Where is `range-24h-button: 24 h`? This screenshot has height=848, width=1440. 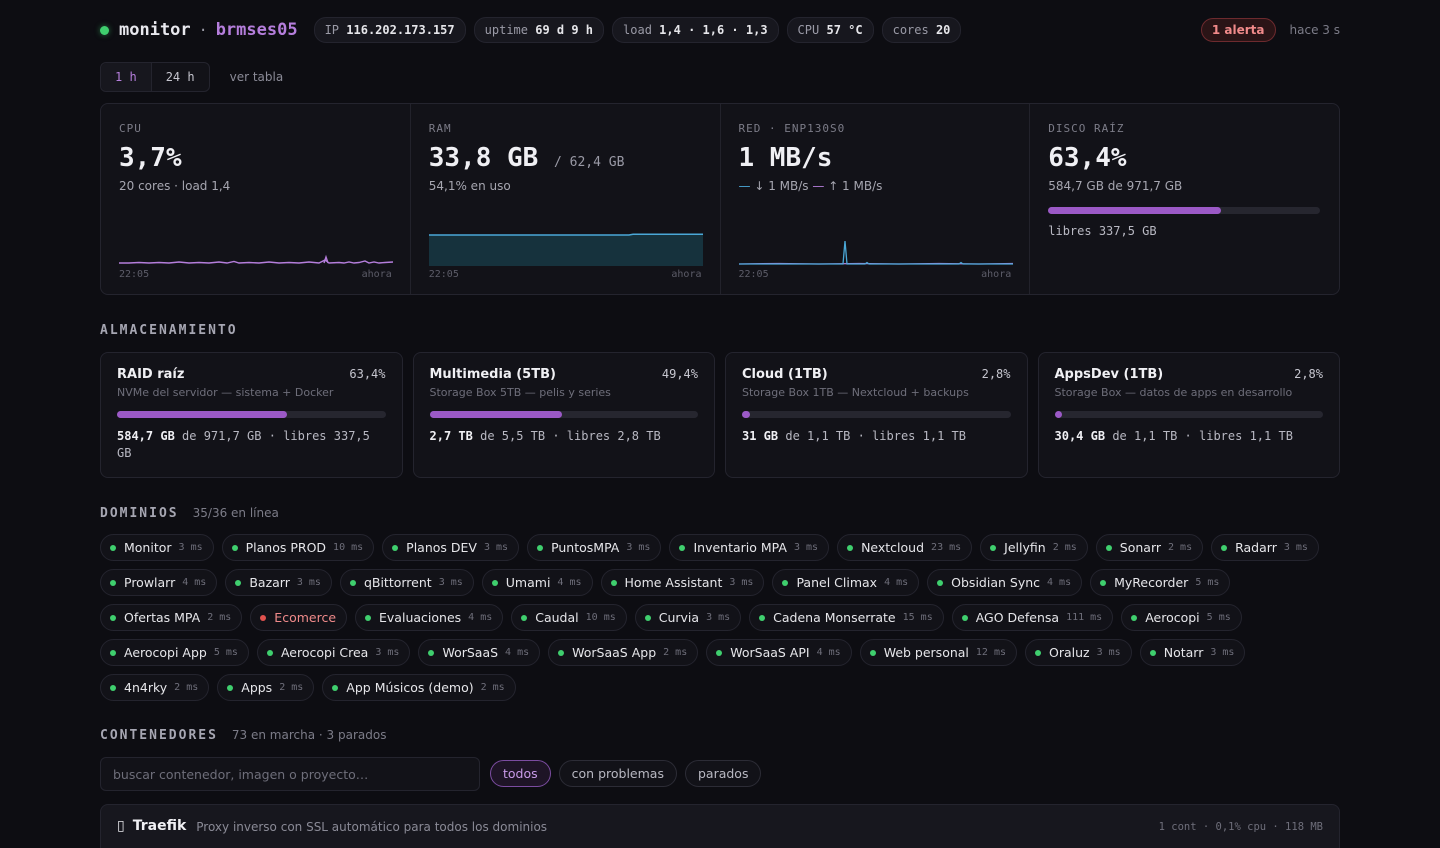
range-24h-button: 24 h is located at coordinates (180, 77).